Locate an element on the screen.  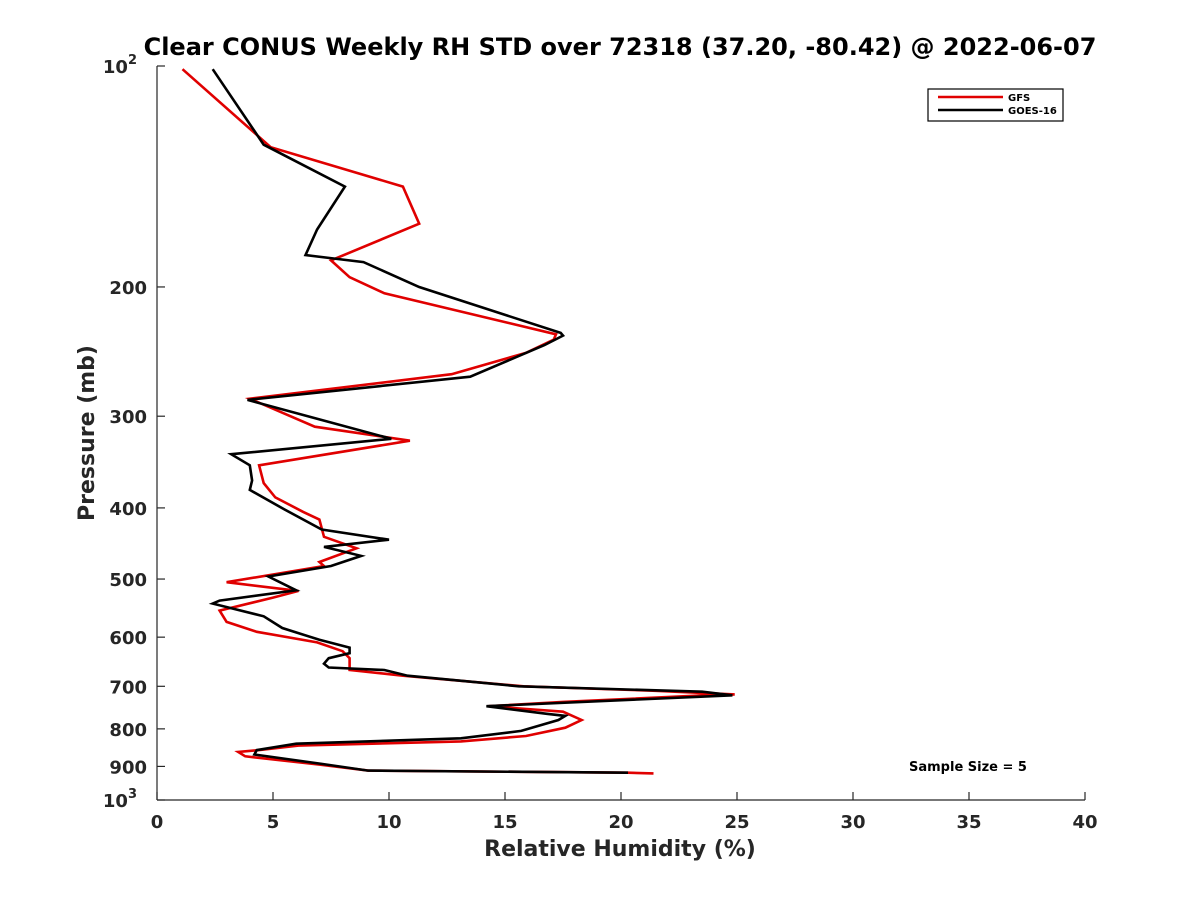
x-tick-label: 10 is located at coordinates (388, 822).